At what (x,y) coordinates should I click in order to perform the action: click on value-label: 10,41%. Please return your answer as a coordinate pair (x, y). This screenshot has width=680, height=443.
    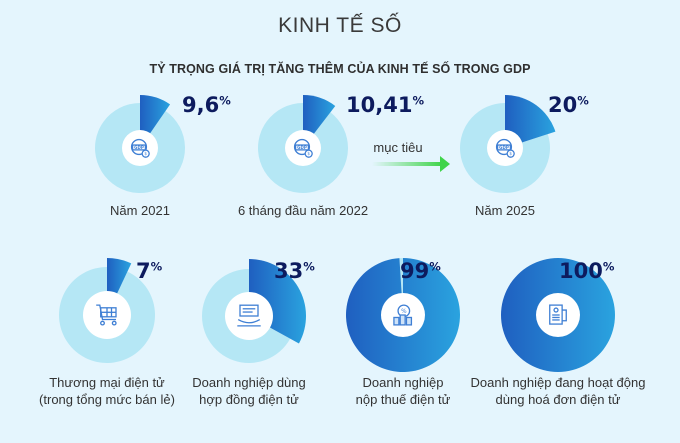
    Looking at the image, I should click on (385, 105).